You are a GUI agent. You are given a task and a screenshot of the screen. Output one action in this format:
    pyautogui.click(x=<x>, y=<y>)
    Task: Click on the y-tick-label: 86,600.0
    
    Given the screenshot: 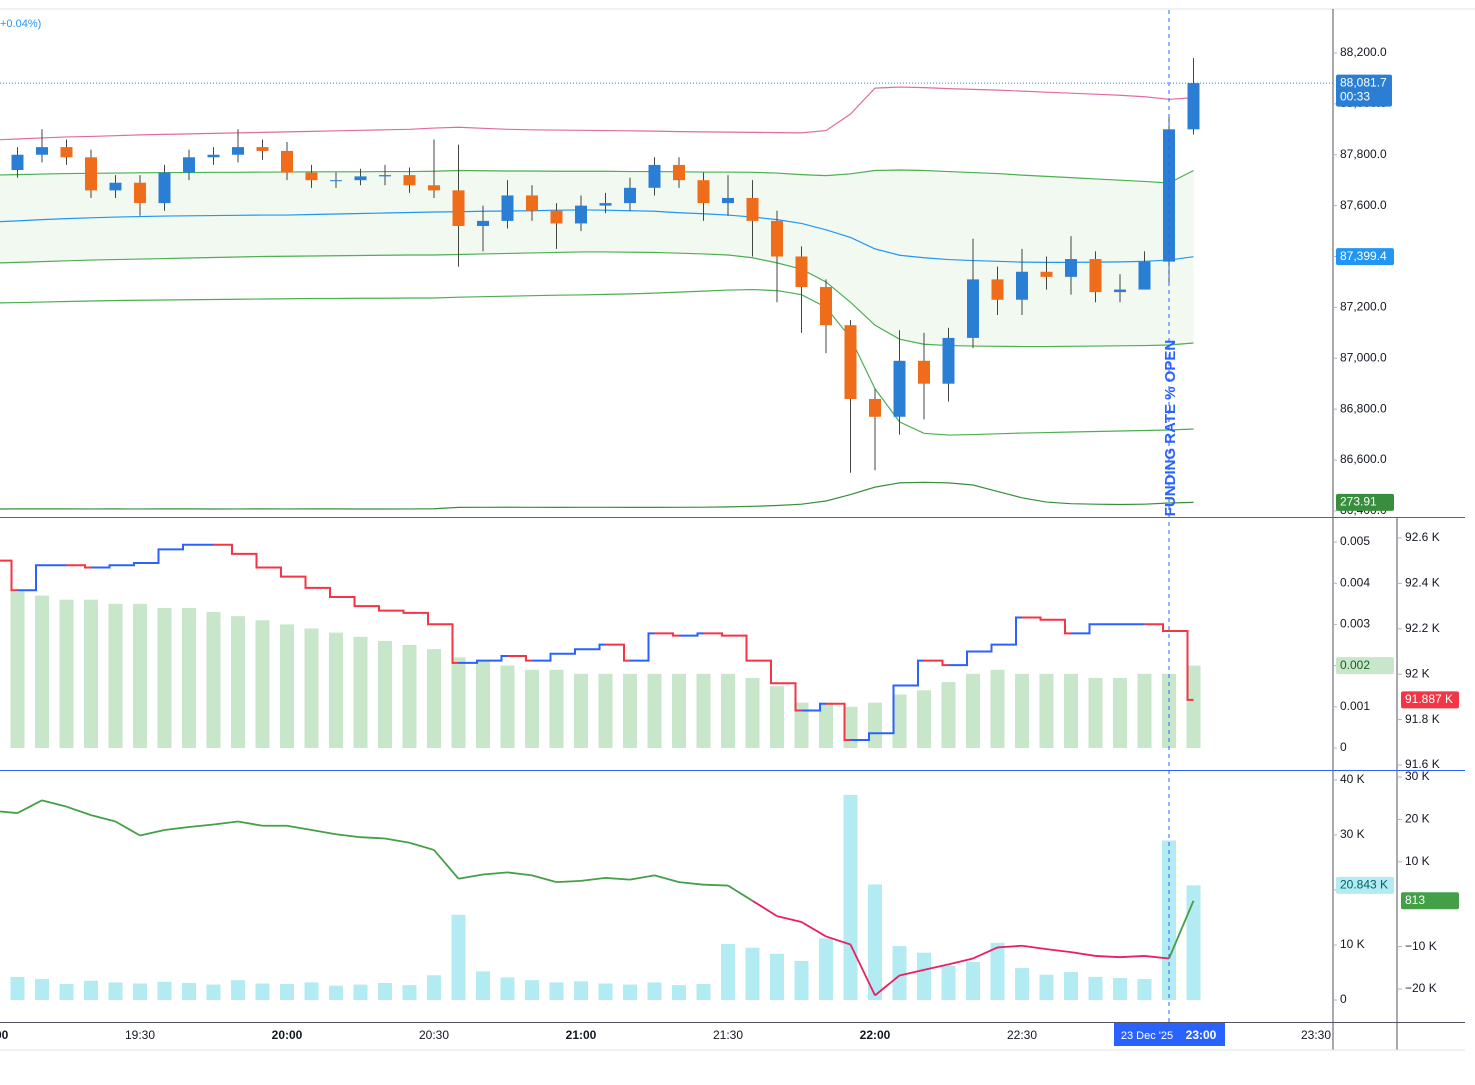 What is the action you would take?
    pyautogui.click(x=1363, y=459)
    